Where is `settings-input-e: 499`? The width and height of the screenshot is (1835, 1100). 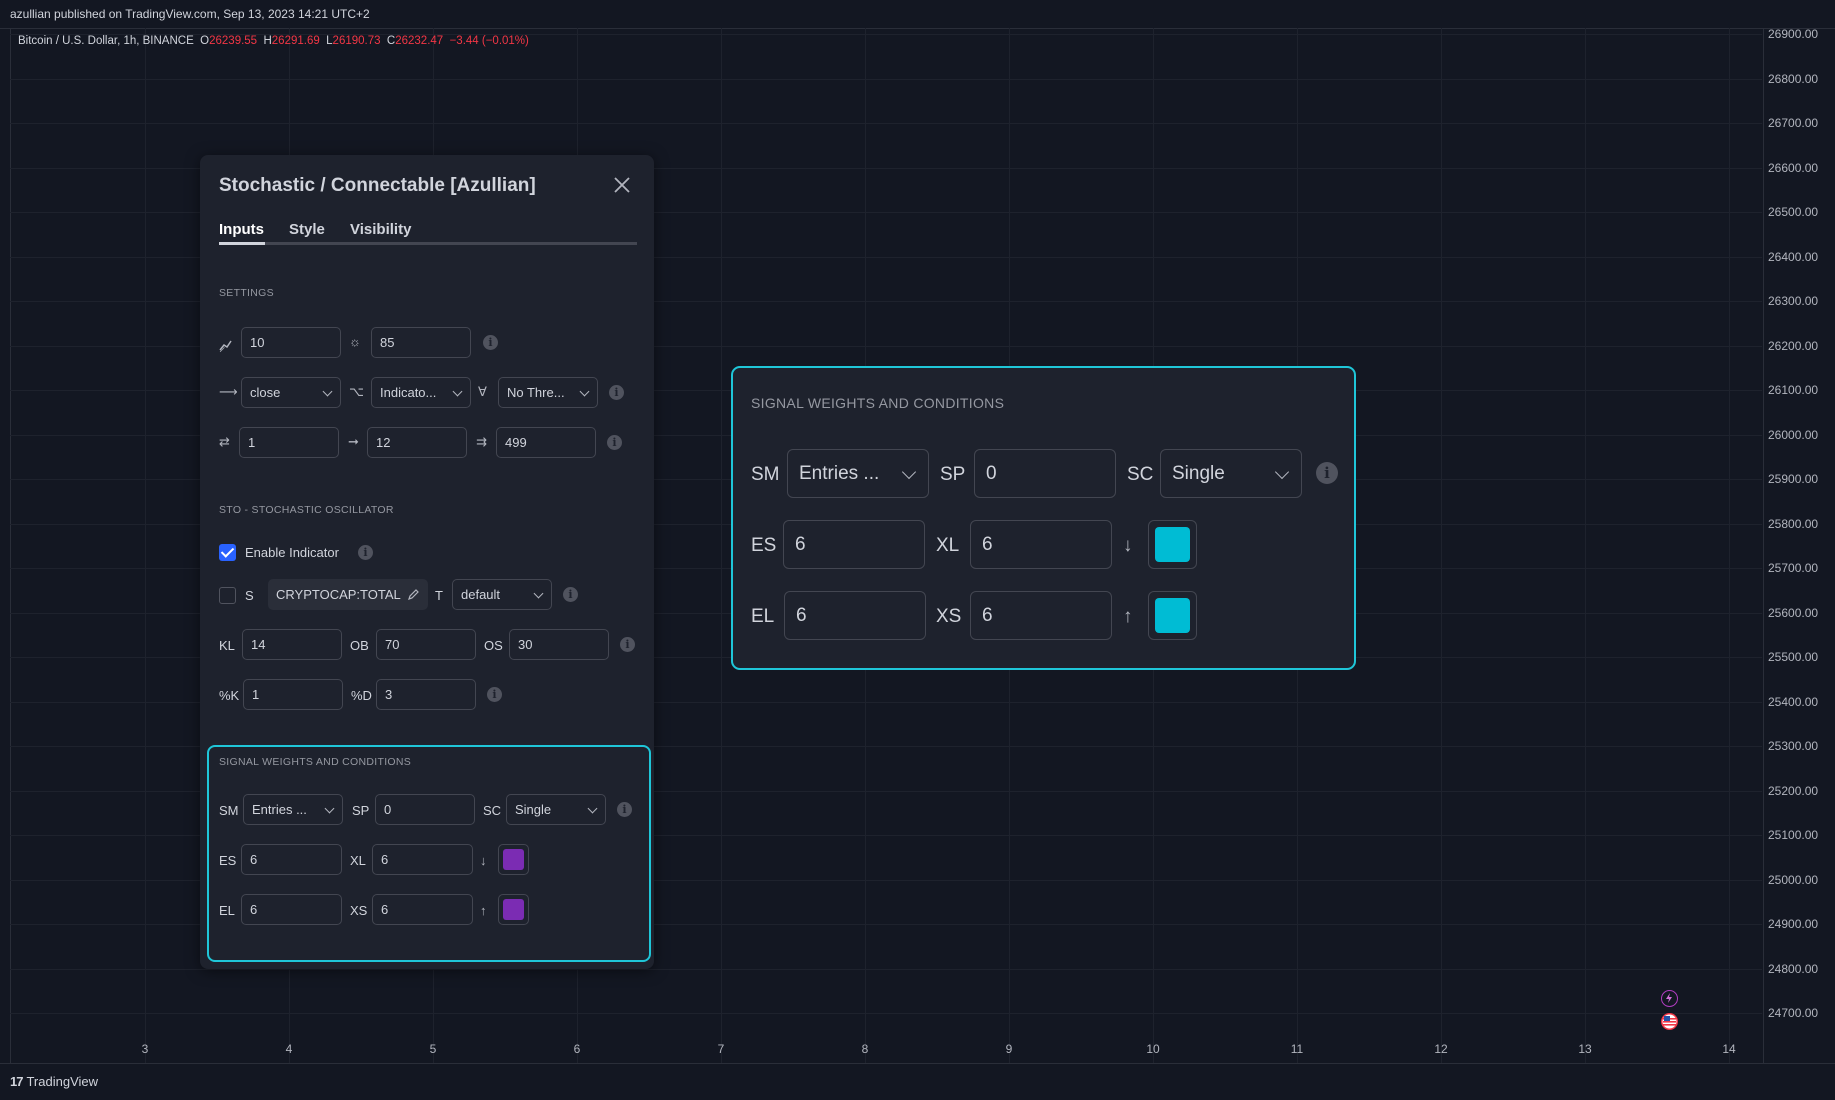
settings-input-e: 499 is located at coordinates (546, 442).